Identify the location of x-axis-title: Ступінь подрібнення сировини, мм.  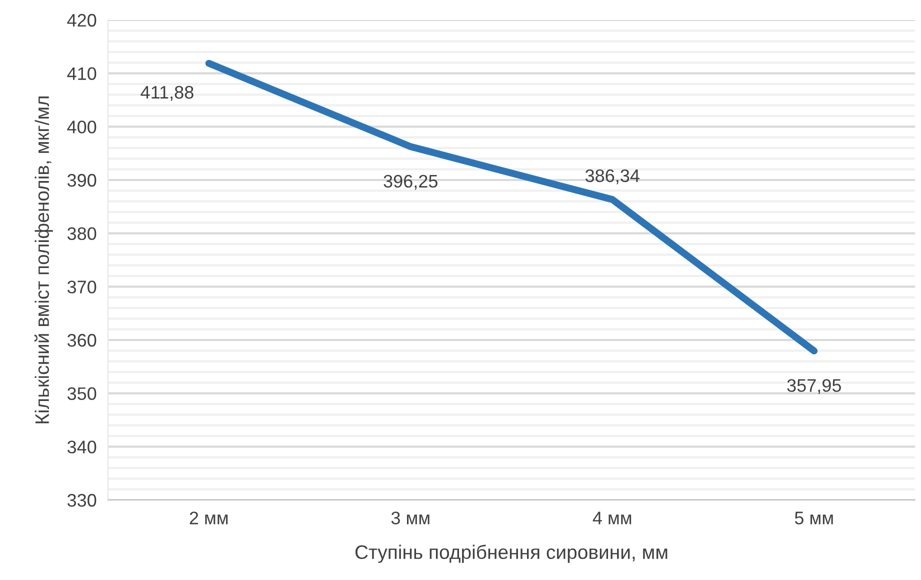
(511, 553).